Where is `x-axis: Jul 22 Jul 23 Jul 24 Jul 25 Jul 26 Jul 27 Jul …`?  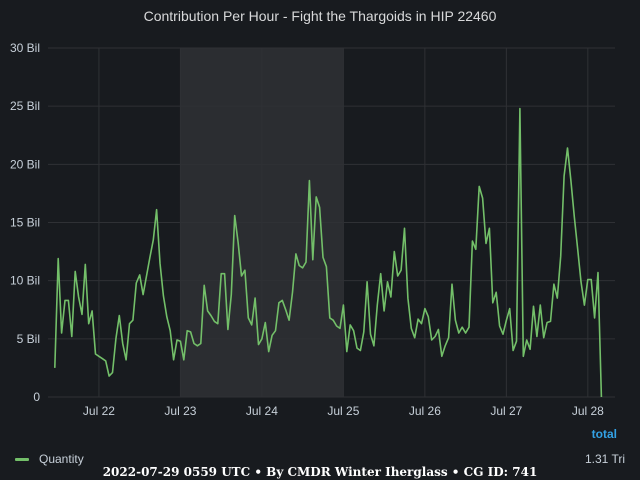 x-axis: Jul 22 Jul 23 Jul 24 Jul 25 Jul 26 Jul 27 Jul … is located at coordinates (343, 411).